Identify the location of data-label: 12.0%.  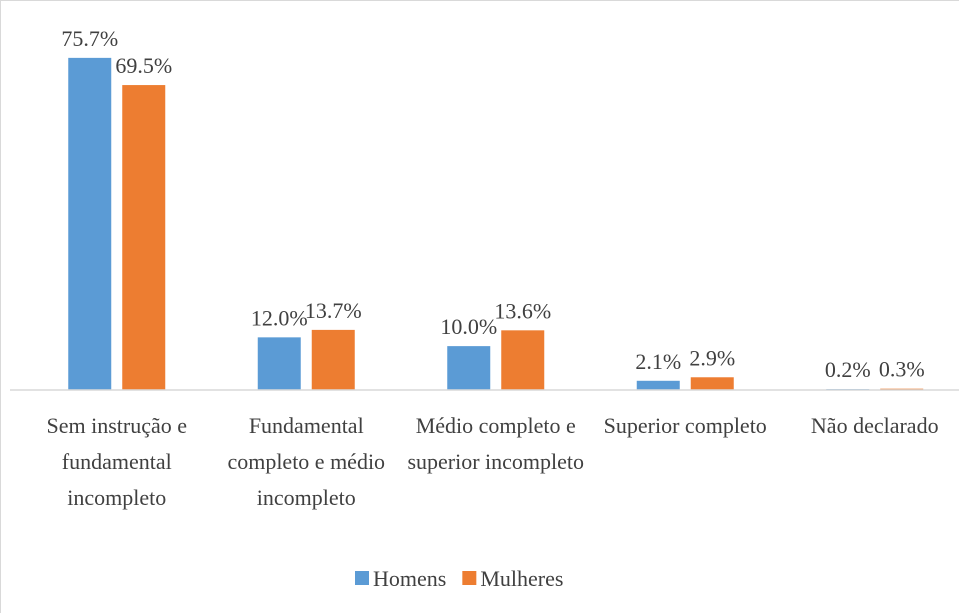
(279, 317).